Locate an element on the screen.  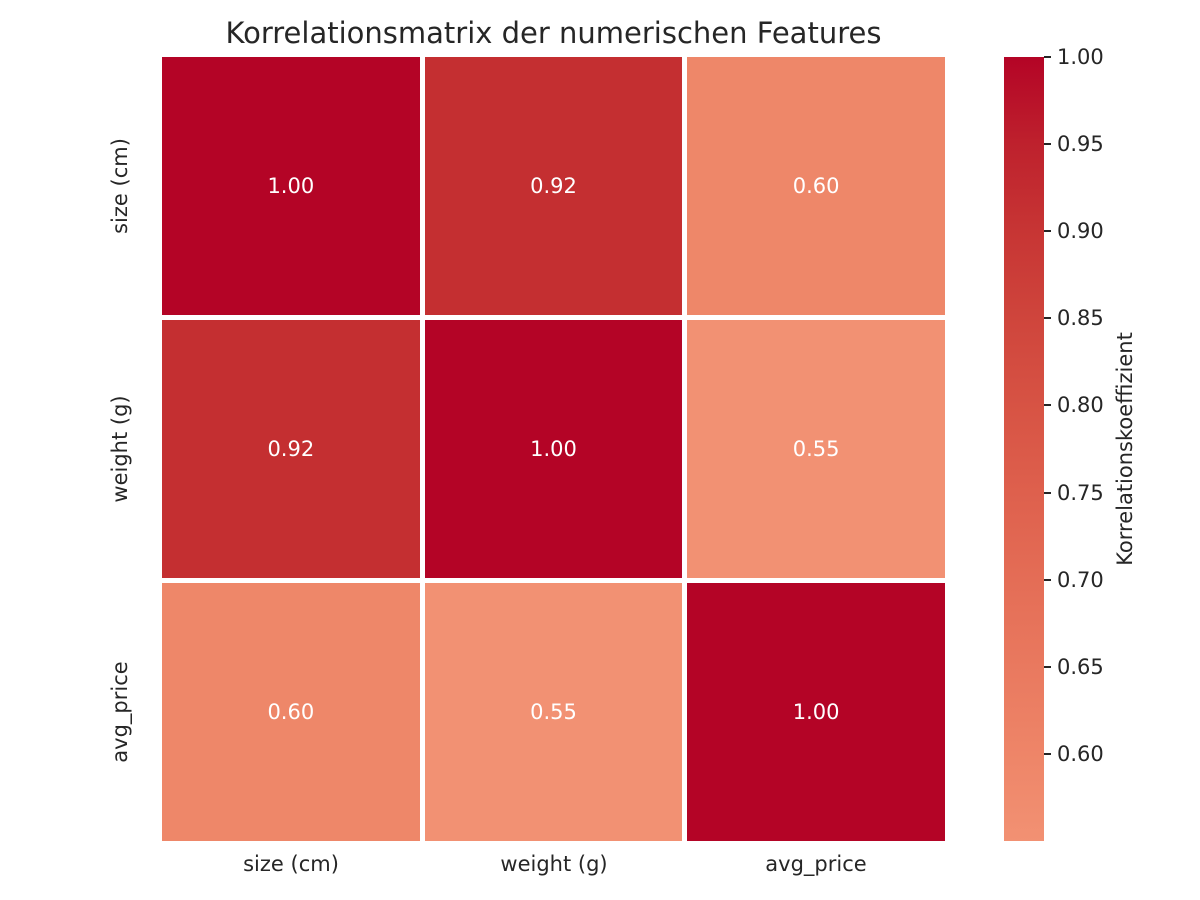
colorbar-tick: 0.90 is located at coordinates (1074, 231).